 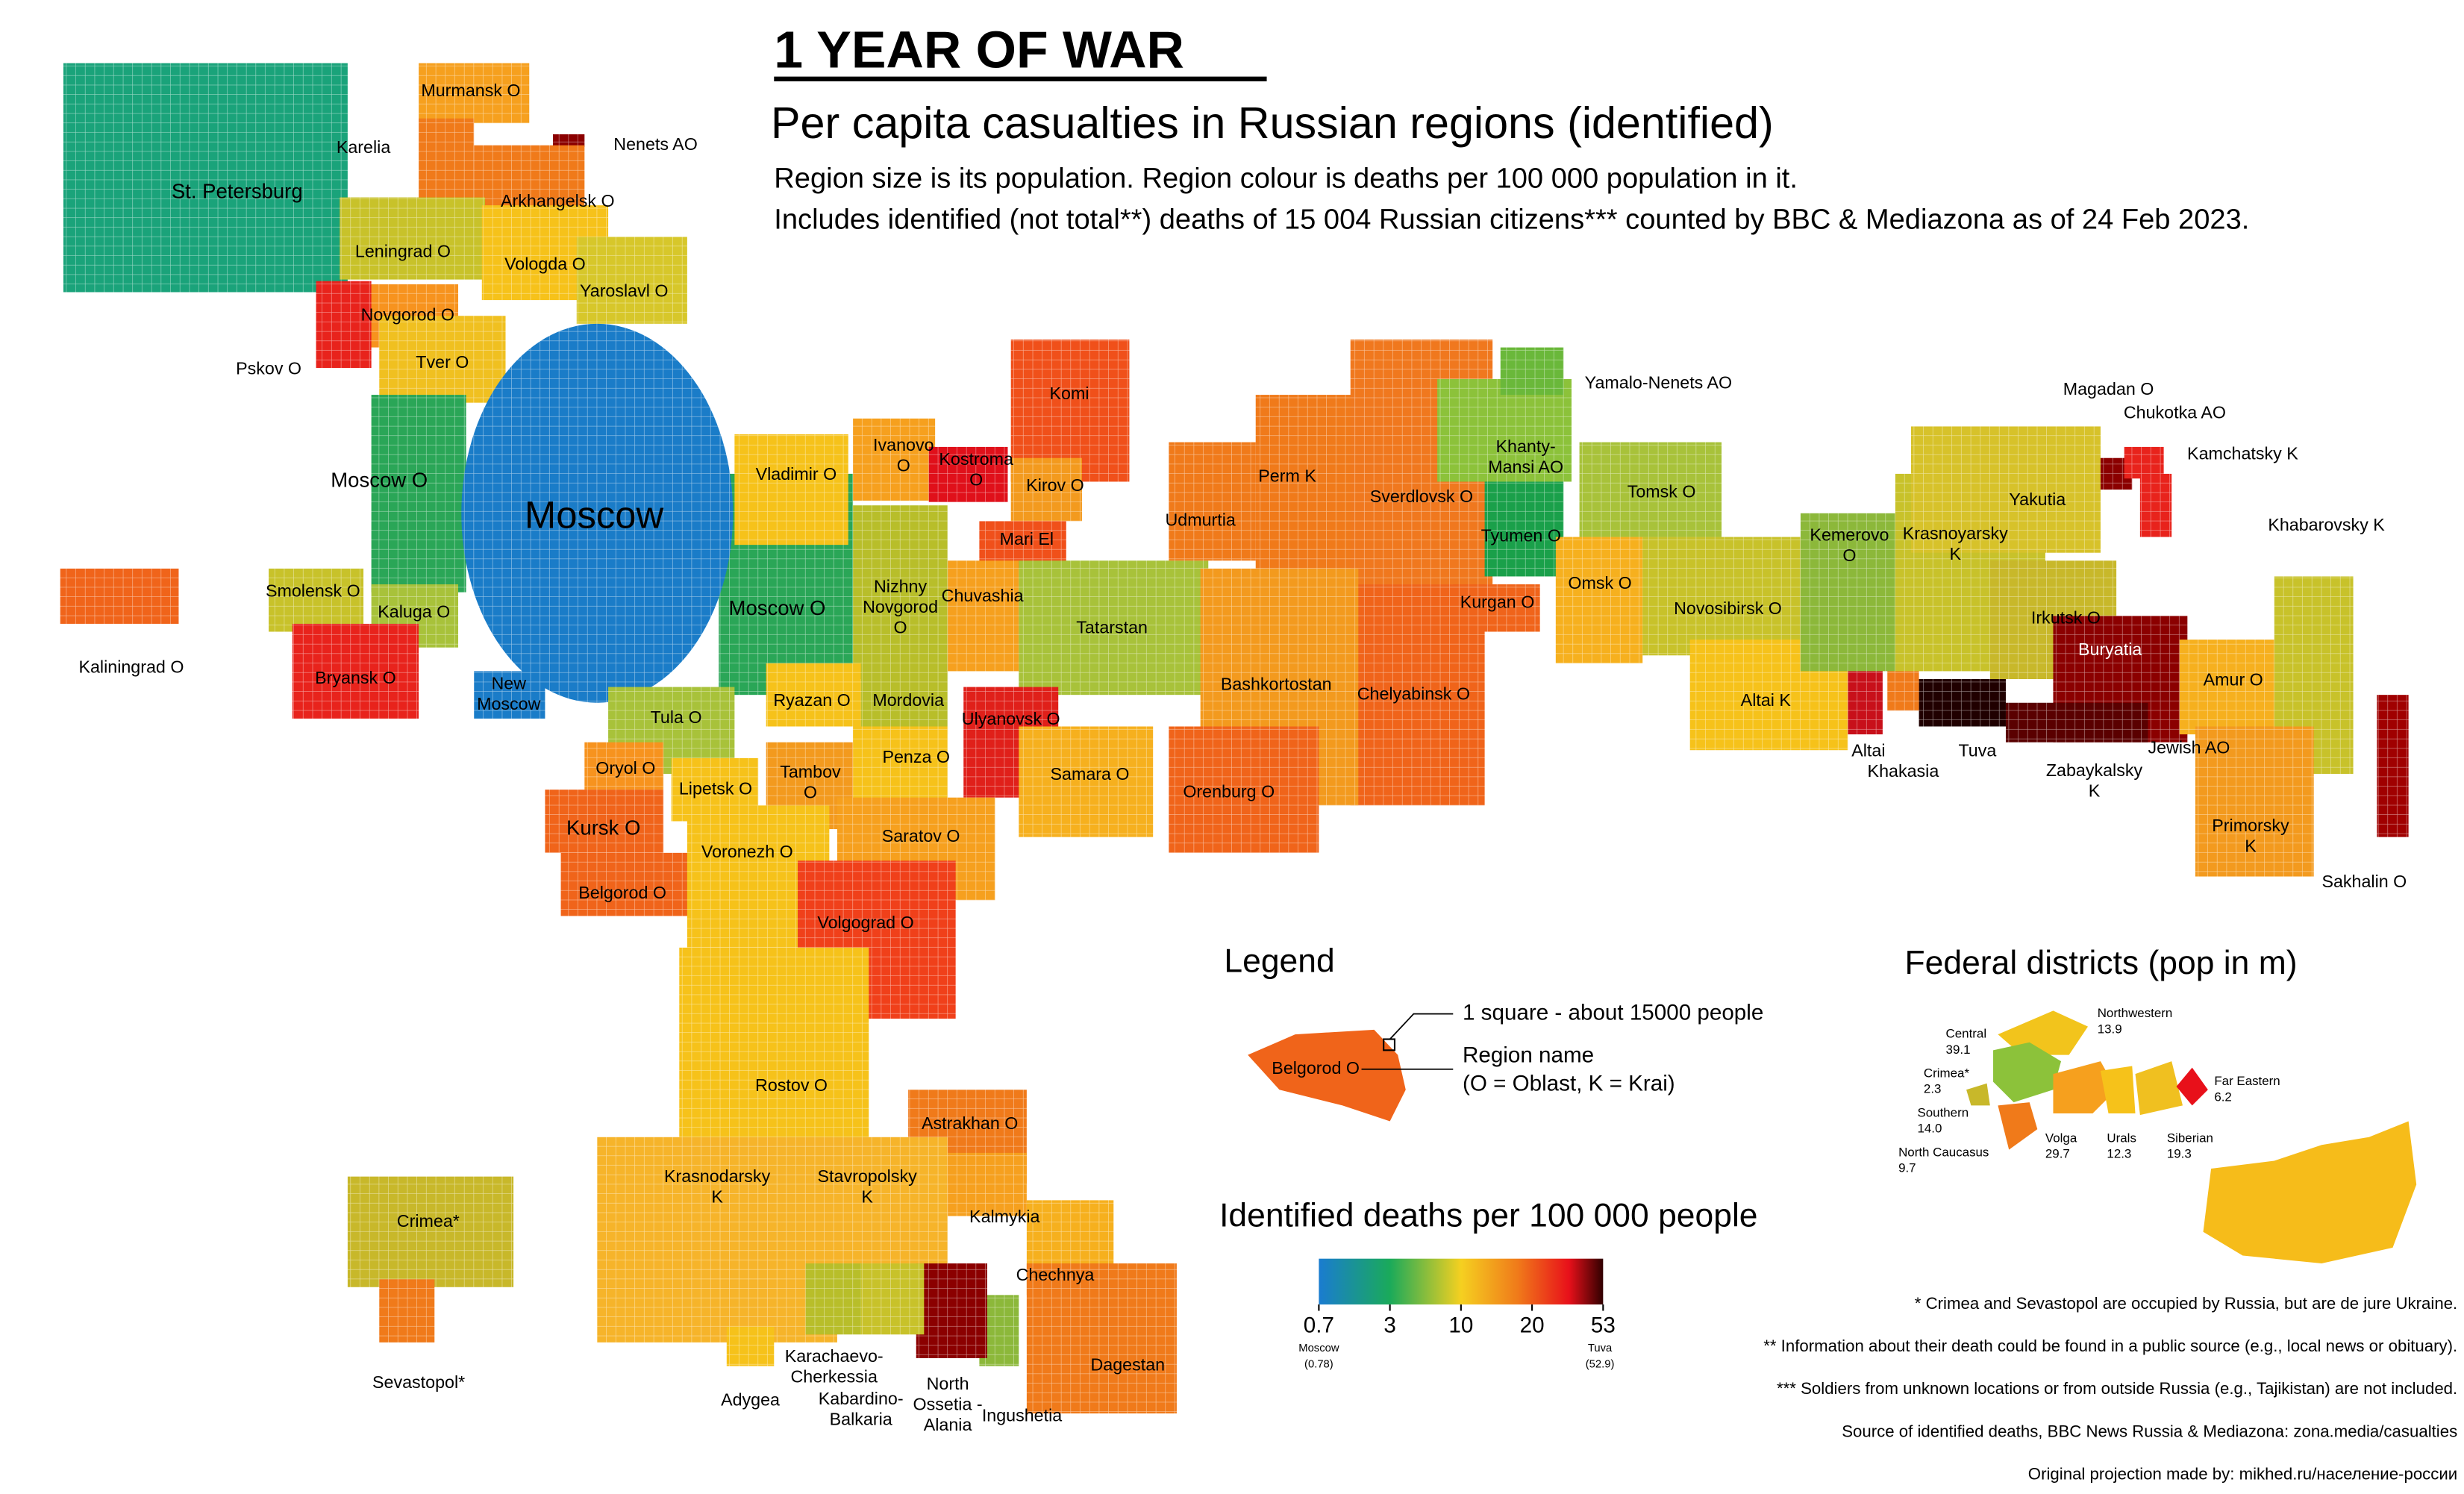 What do you see at coordinates (2247, 1081) in the screenshot?
I see `district-name: Far Eastern` at bounding box center [2247, 1081].